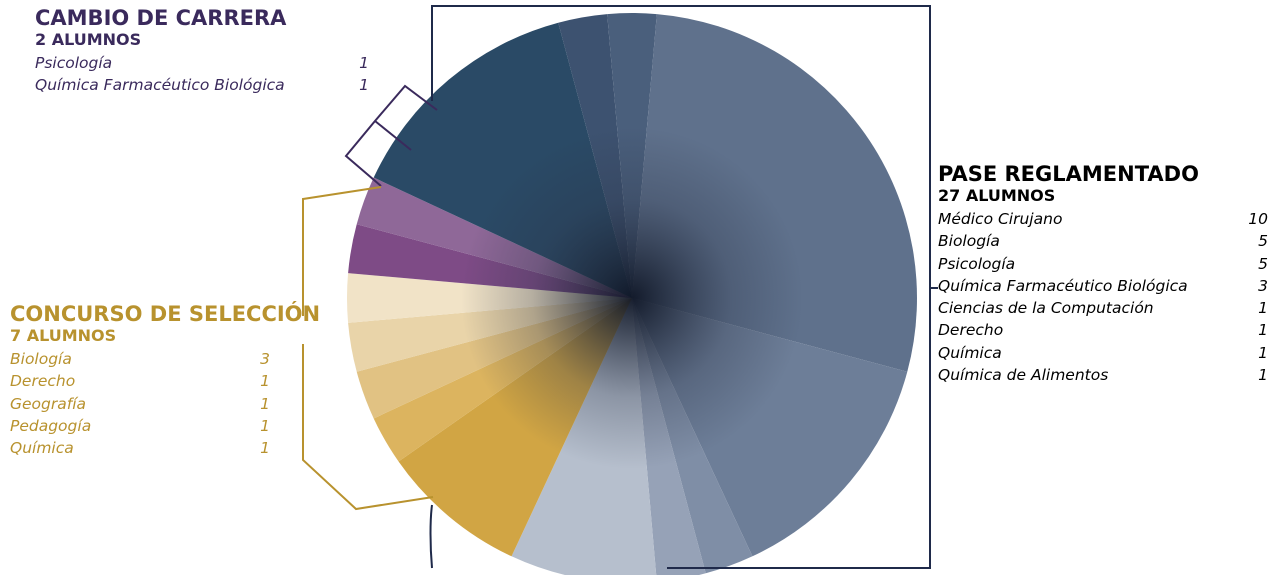 The height and width of the screenshot is (575, 1286). Describe the element at coordinates (1103, 264) in the screenshot. I see `legend-row: Psicología 5` at that location.